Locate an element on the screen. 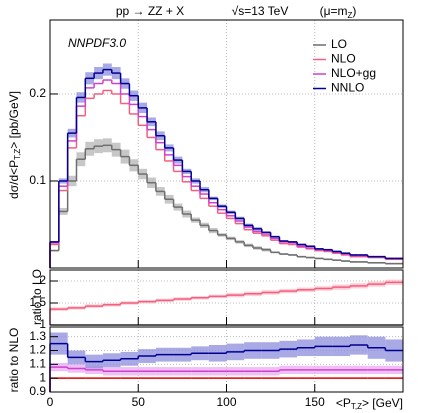  y-tick-label: 0.1 is located at coordinates (37, 180).